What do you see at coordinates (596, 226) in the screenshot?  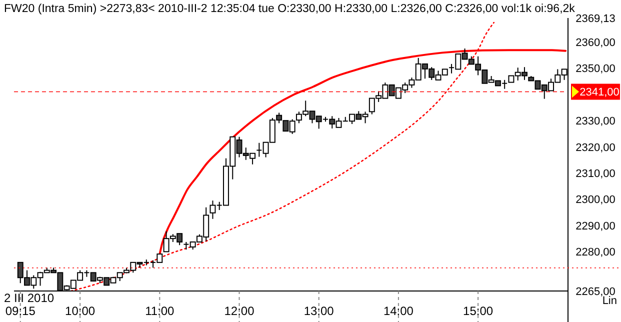 I see `y-tick-label: 2290,00` at bounding box center [596, 226].